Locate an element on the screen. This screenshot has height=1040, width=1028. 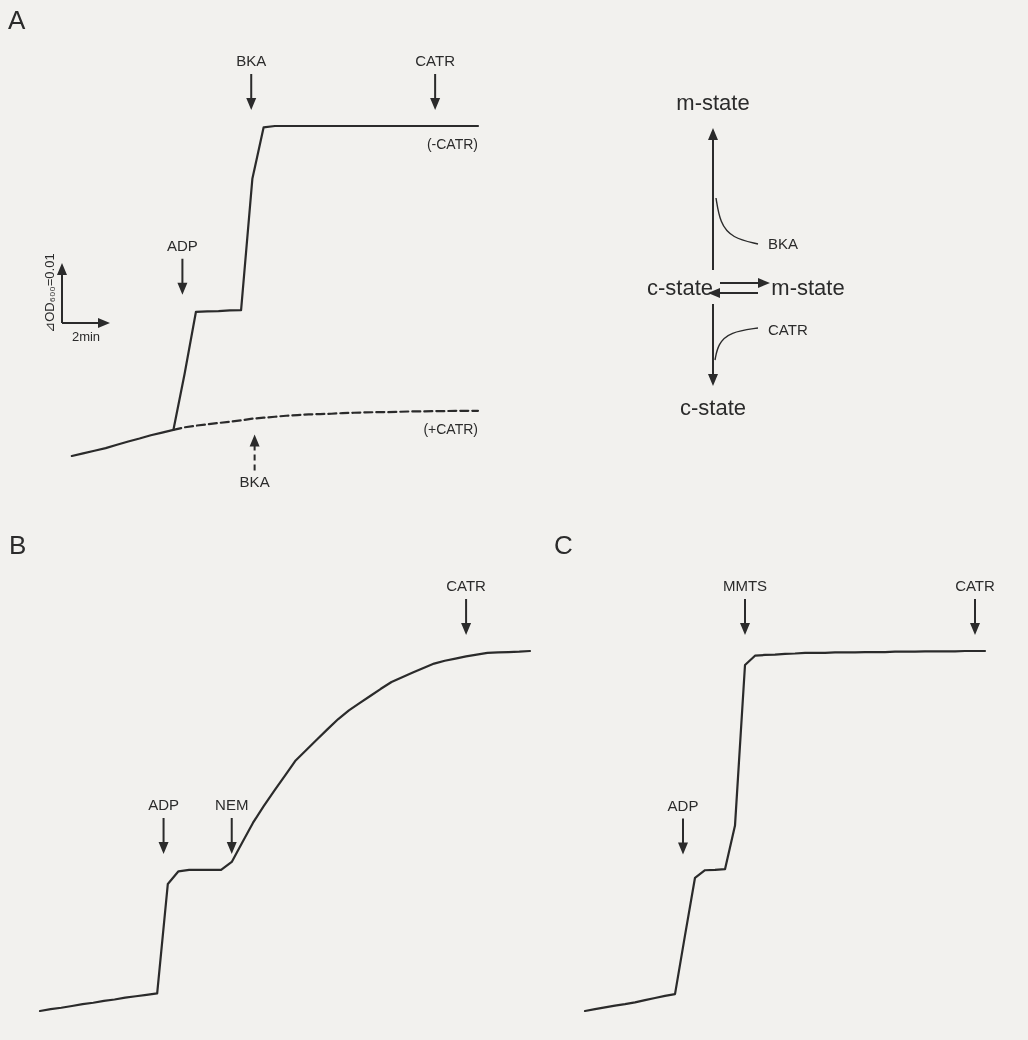
text: ⊿OD₆₀₀=0.01 is located at coordinates (49, 293).